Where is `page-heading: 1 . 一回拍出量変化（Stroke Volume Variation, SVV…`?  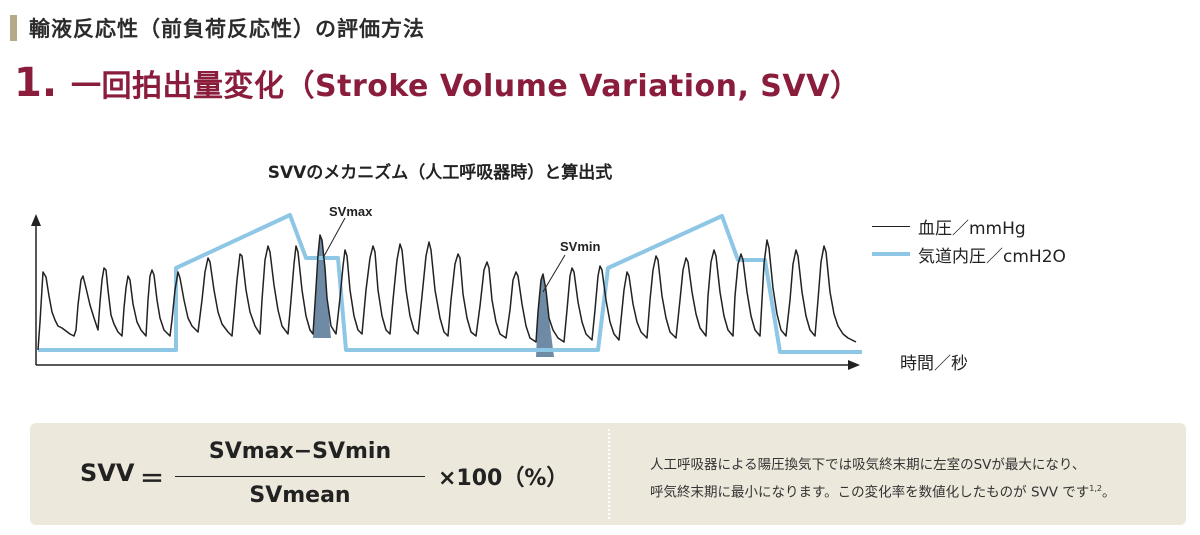 page-heading: 1 . 一回拍出量変化（Stroke Volume Variation, SVV… is located at coordinates (437, 83).